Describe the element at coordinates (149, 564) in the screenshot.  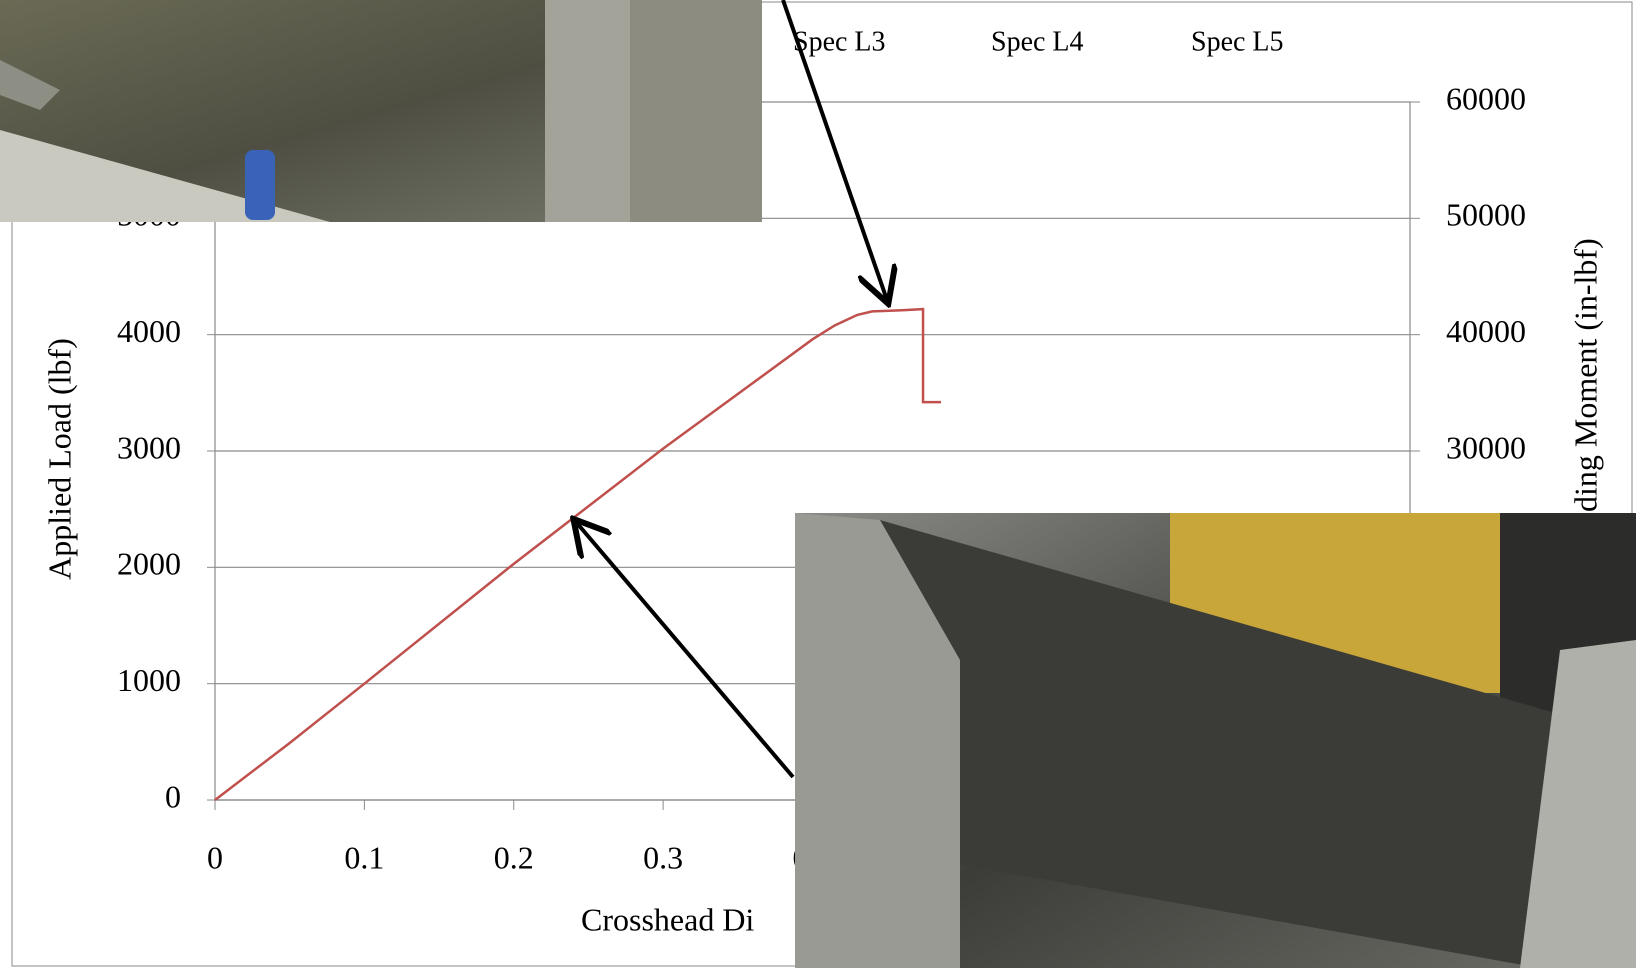
I see `y-tick-label: 2000` at that location.